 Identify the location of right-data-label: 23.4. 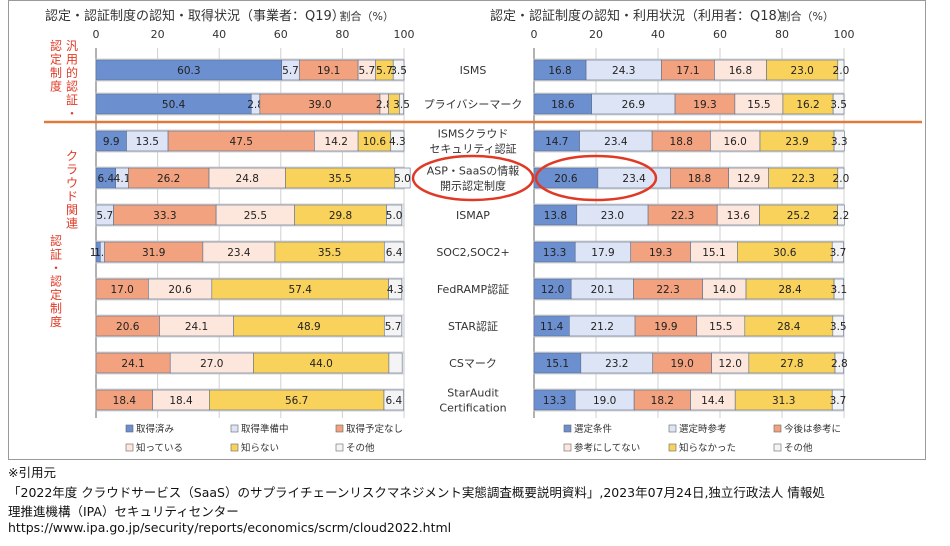
(616, 142).